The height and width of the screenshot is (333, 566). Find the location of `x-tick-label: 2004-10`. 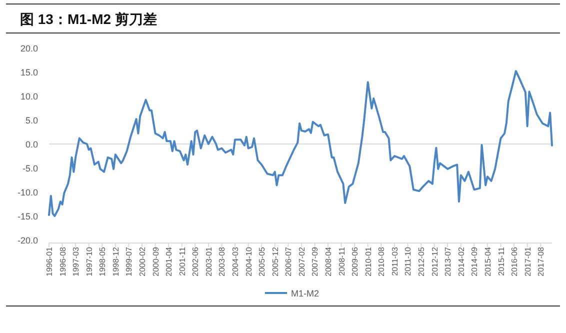

x-tick-label: 2004-10 is located at coordinates (249, 261).